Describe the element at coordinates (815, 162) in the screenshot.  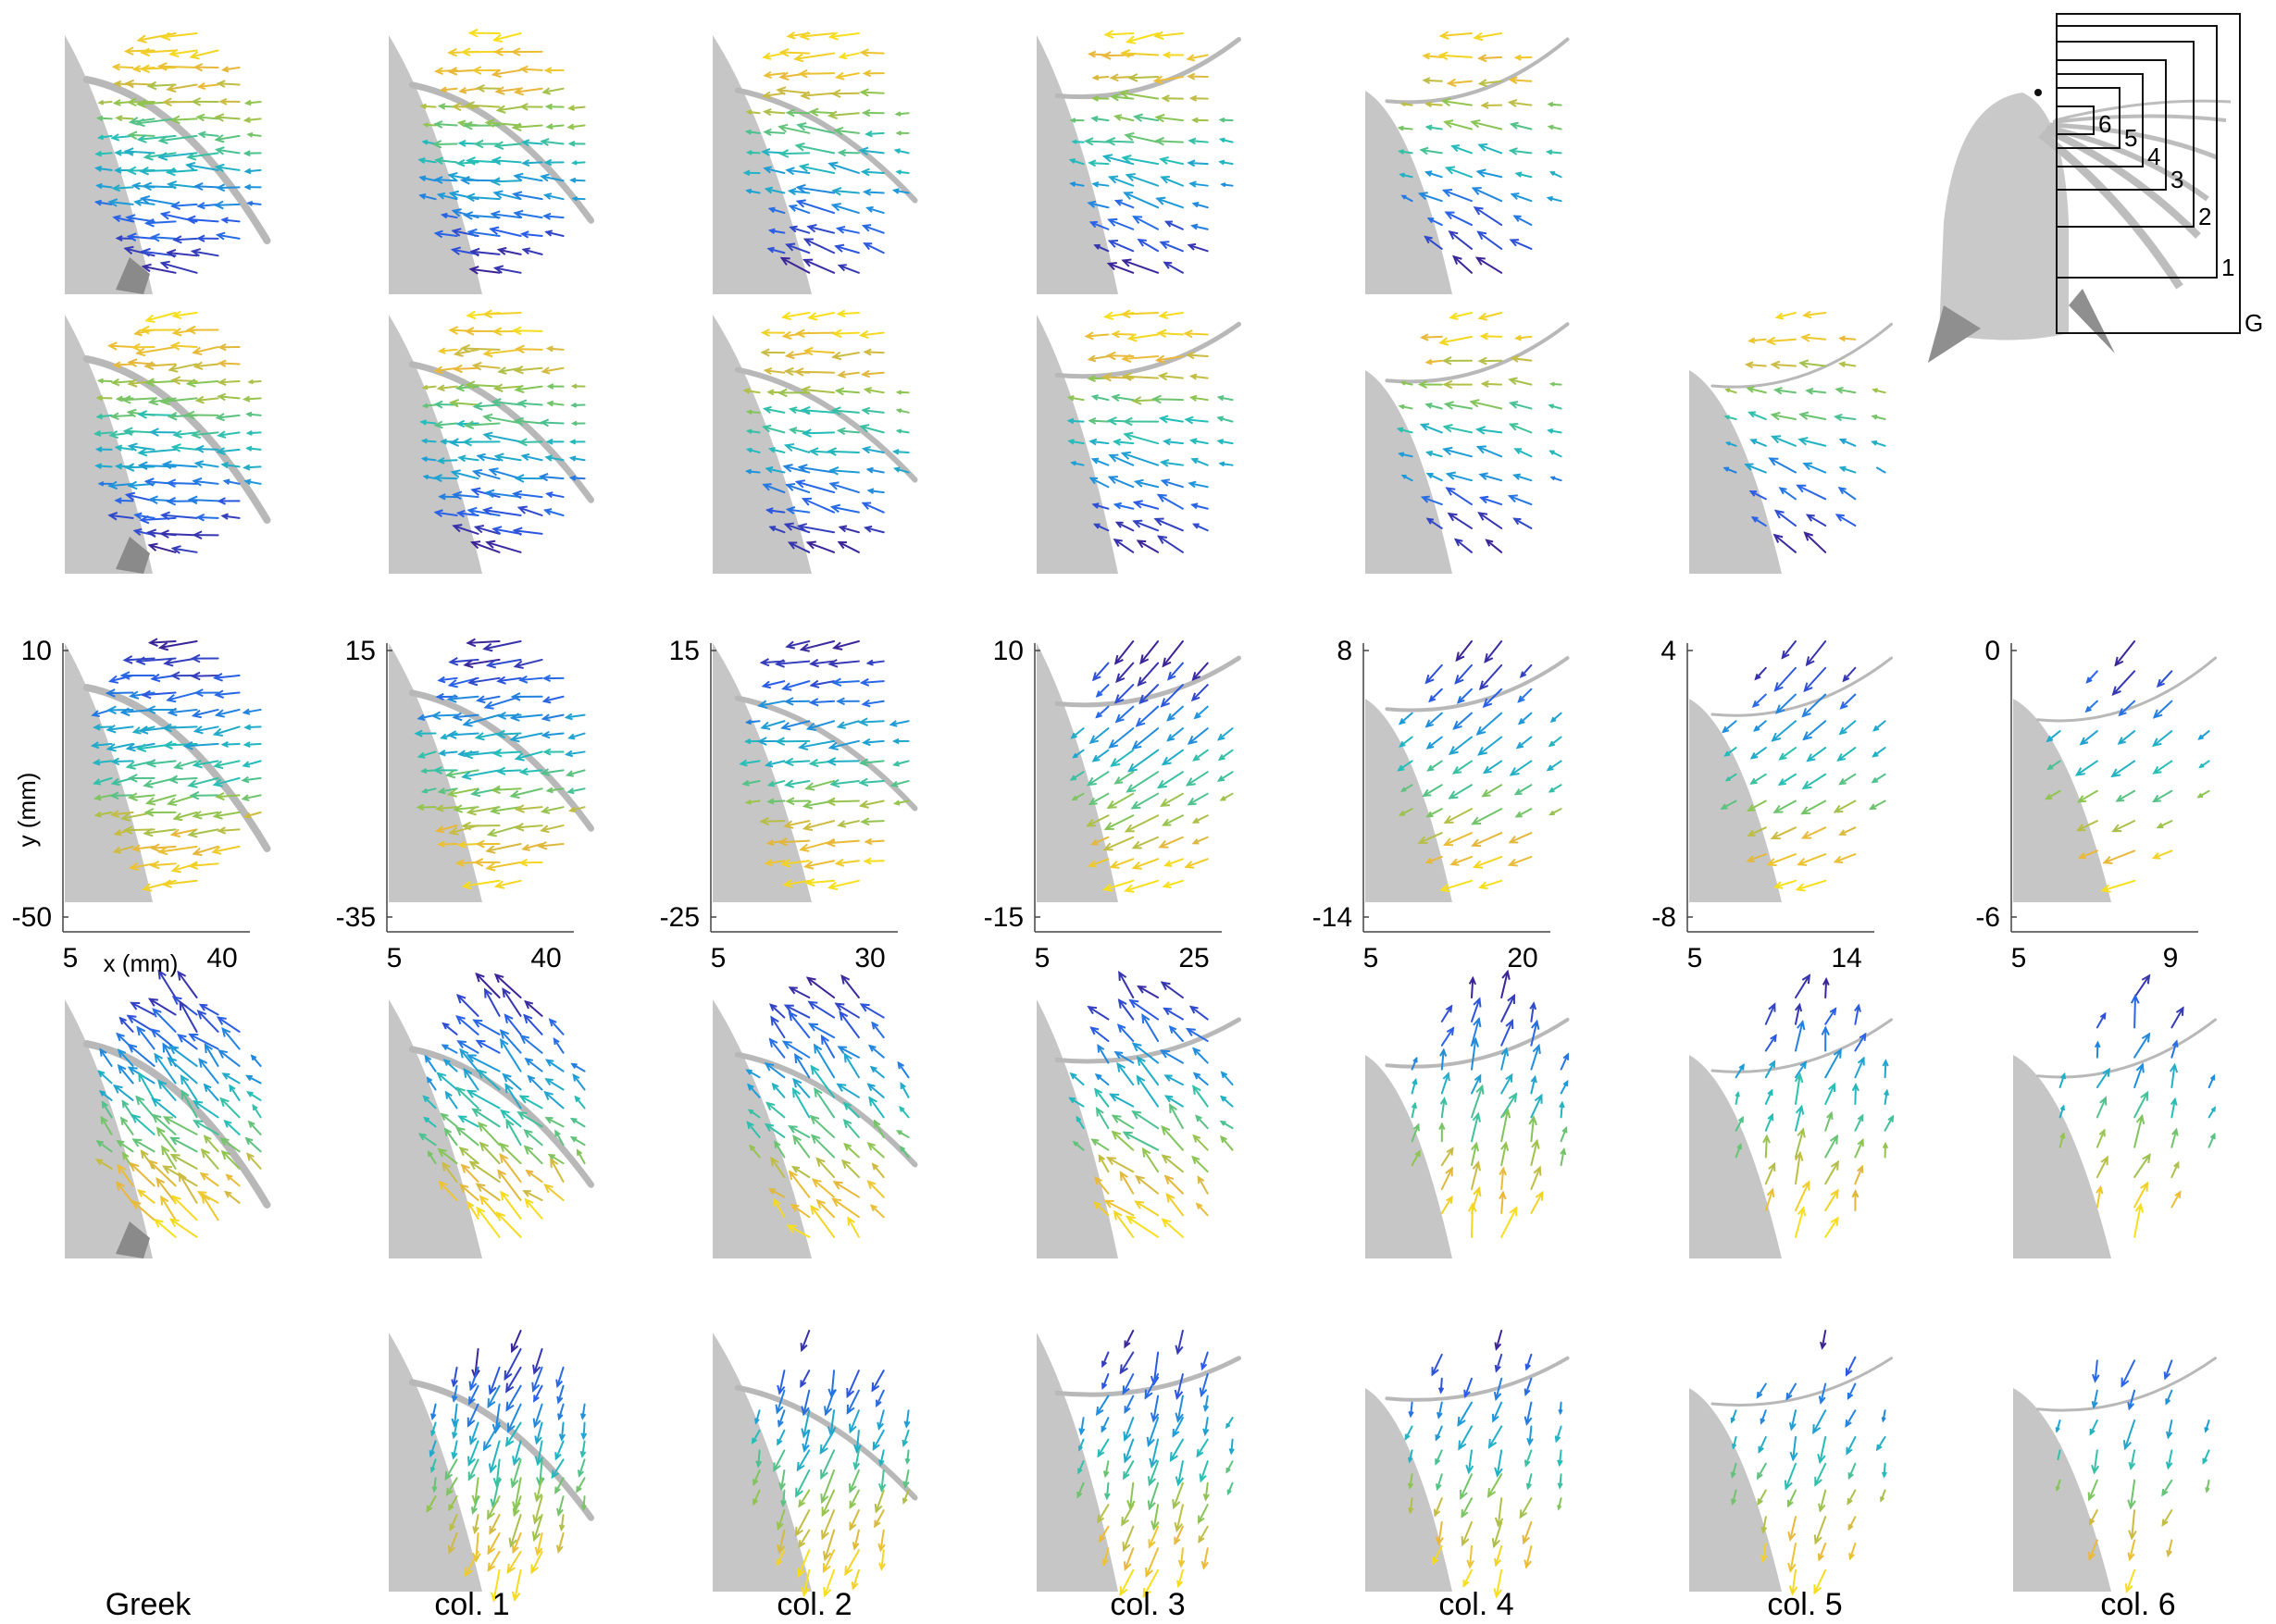
I see `field-panel-r1-c3` at that location.